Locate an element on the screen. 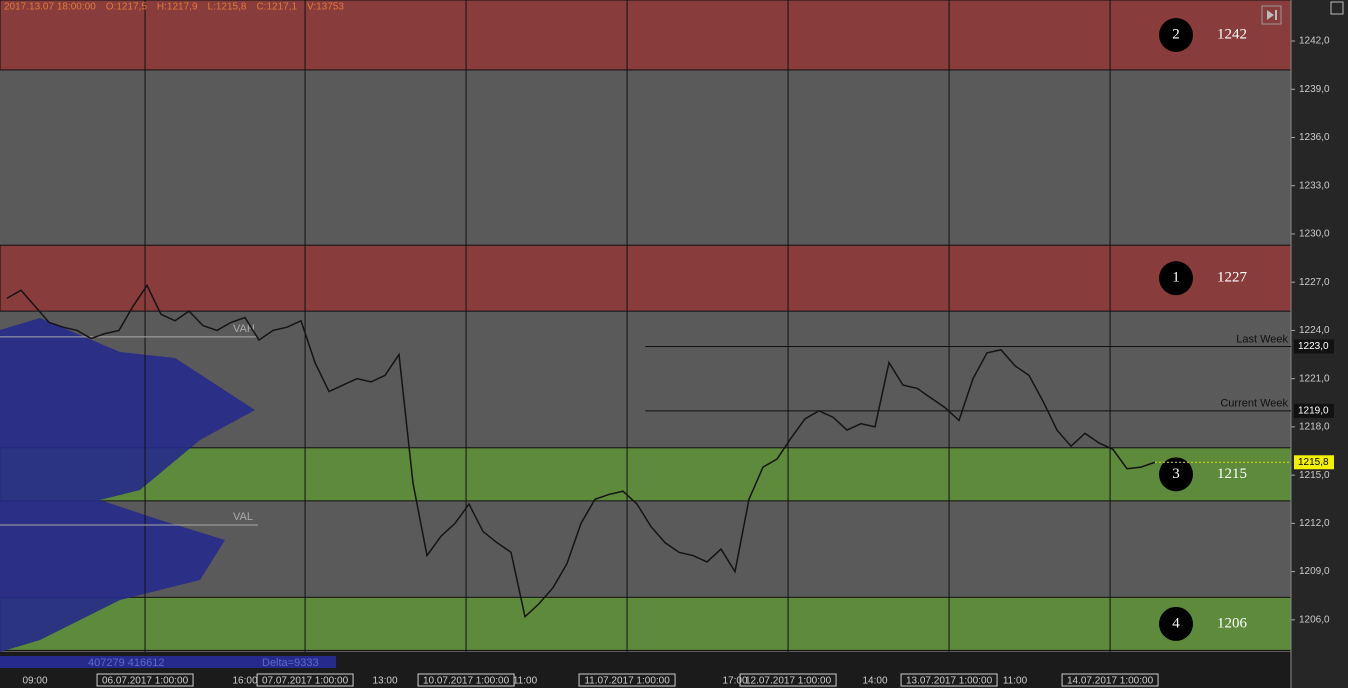 This screenshot has height=688, width=1348. level-value: 1219,0 is located at coordinates (1313, 410).